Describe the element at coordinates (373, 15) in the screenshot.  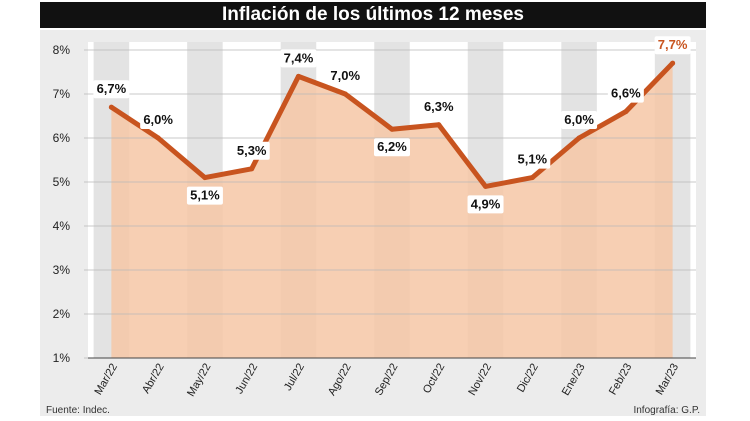
I see `chart-title: Inflación de los últimos 12 meses` at that location.